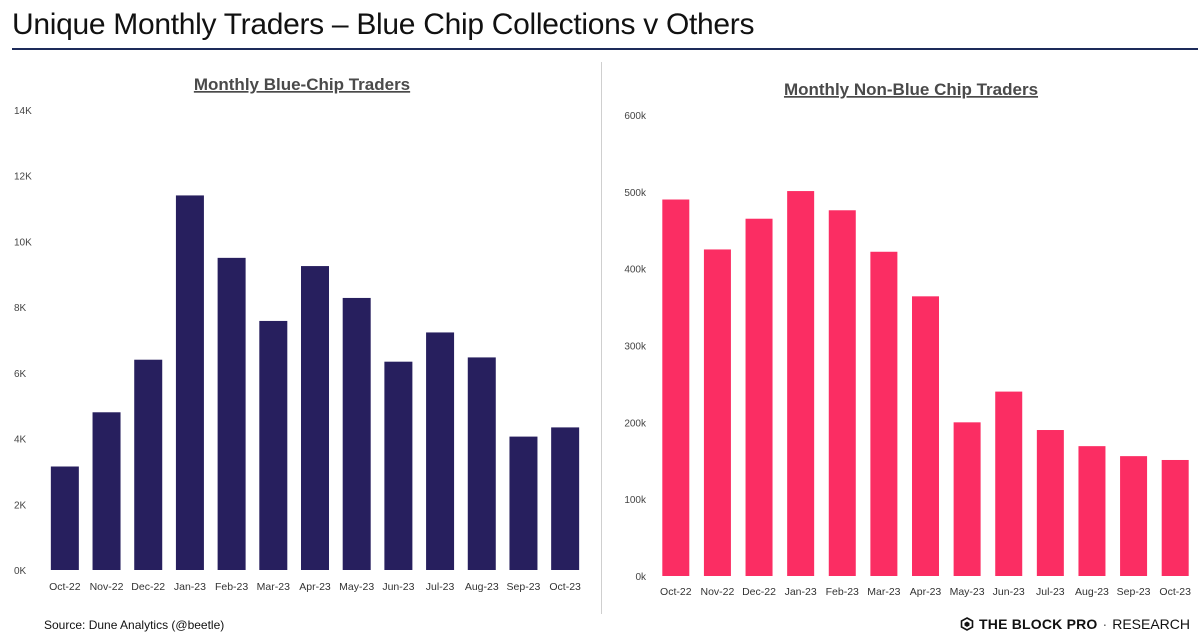 This screenshot has width=1200, height=638. What do you see at coordinates (23, 111) in the screenshot?
I see `y-tick-label: 14K` at bounding box center [23, 111].